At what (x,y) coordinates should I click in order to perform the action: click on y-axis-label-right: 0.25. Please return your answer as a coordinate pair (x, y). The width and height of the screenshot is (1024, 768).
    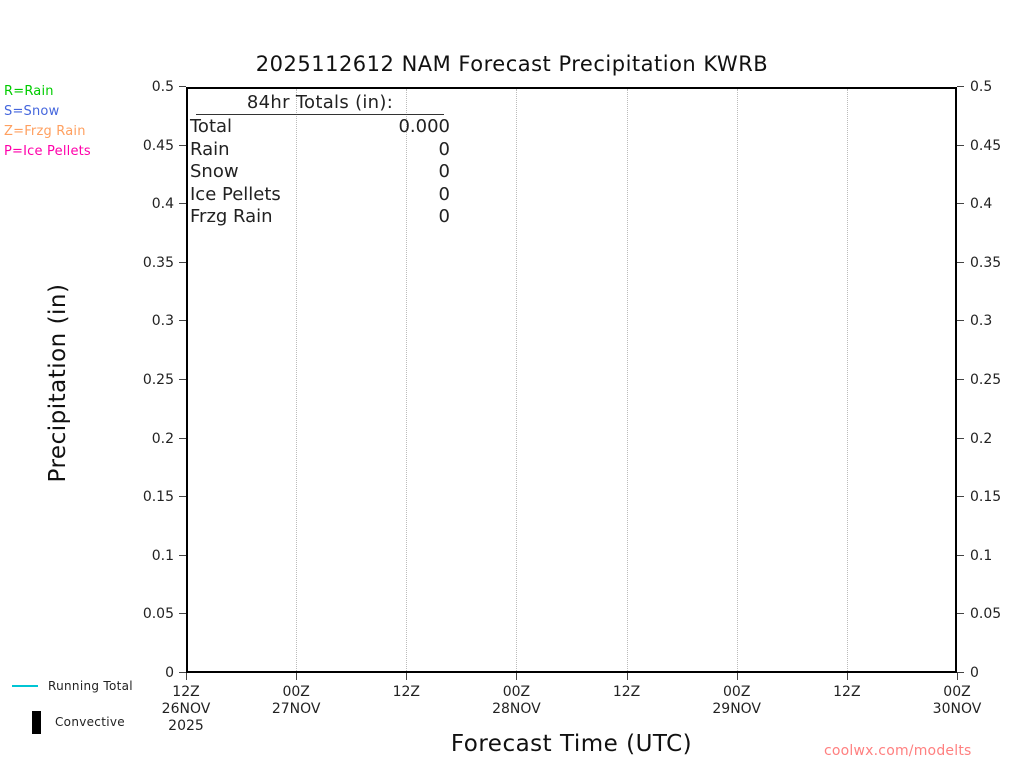
    Looking at the image, I should click on (986, 380).